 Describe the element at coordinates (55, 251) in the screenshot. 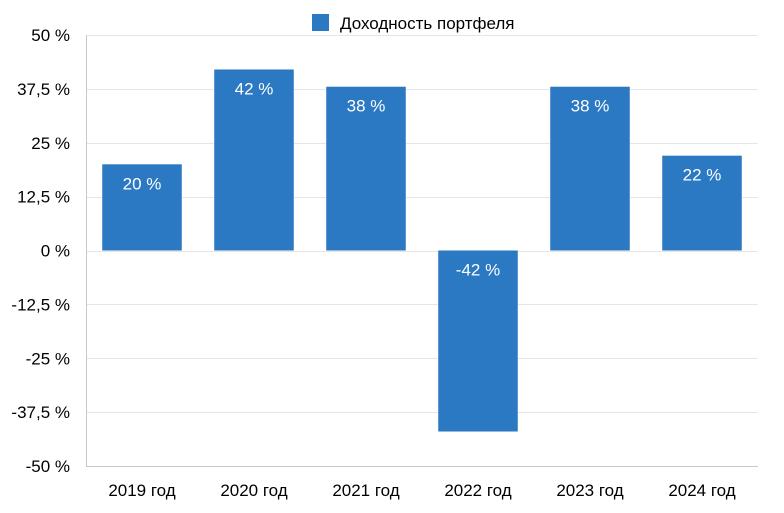

I see `y-tick-label: 0 %` at that location.